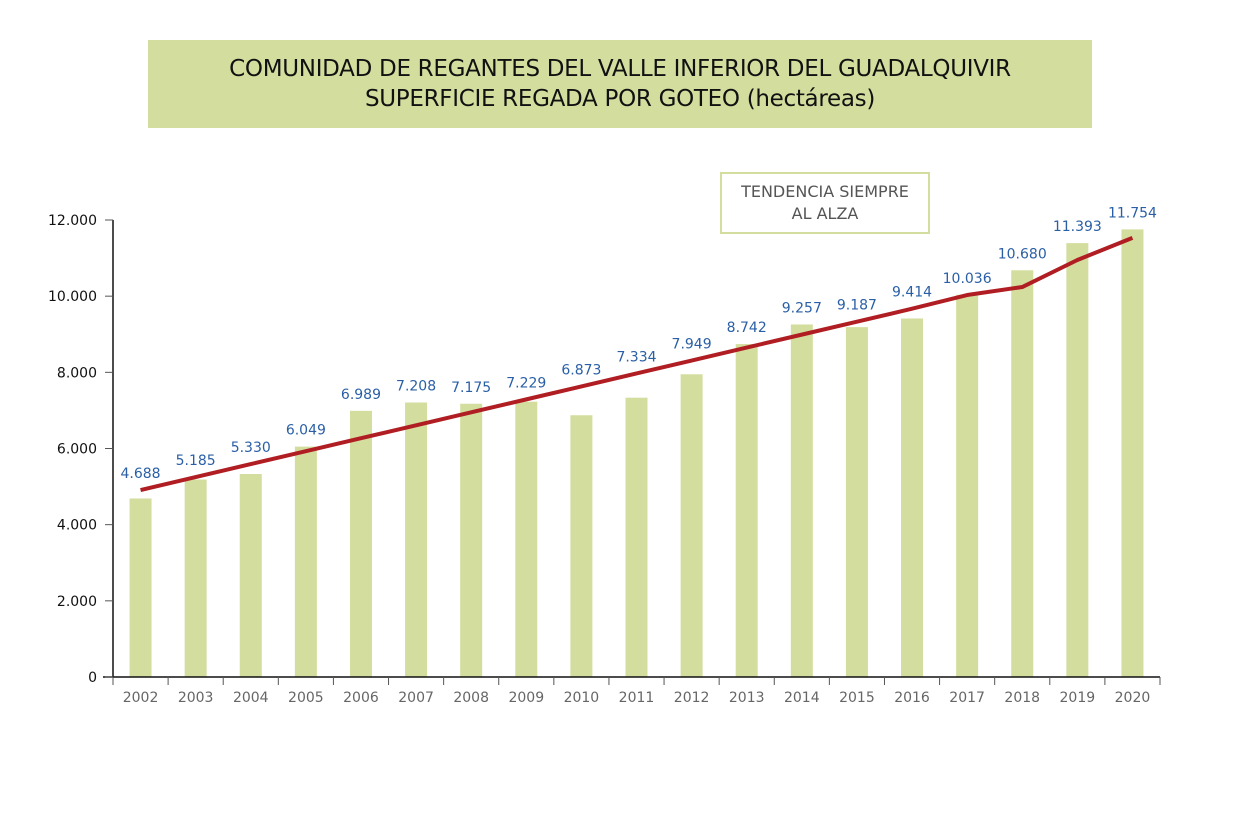  Describe the element at coordinates (306, 698) in the screenshot. I see `x-tick-label: 2005` at that location.